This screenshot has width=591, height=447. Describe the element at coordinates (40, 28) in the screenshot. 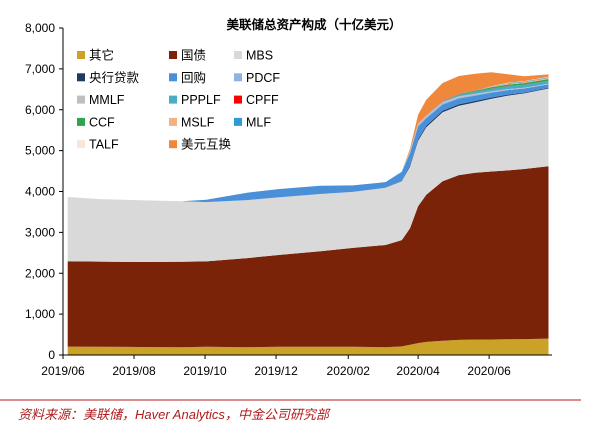

I see `y-tick-label: 8,000` at that location.